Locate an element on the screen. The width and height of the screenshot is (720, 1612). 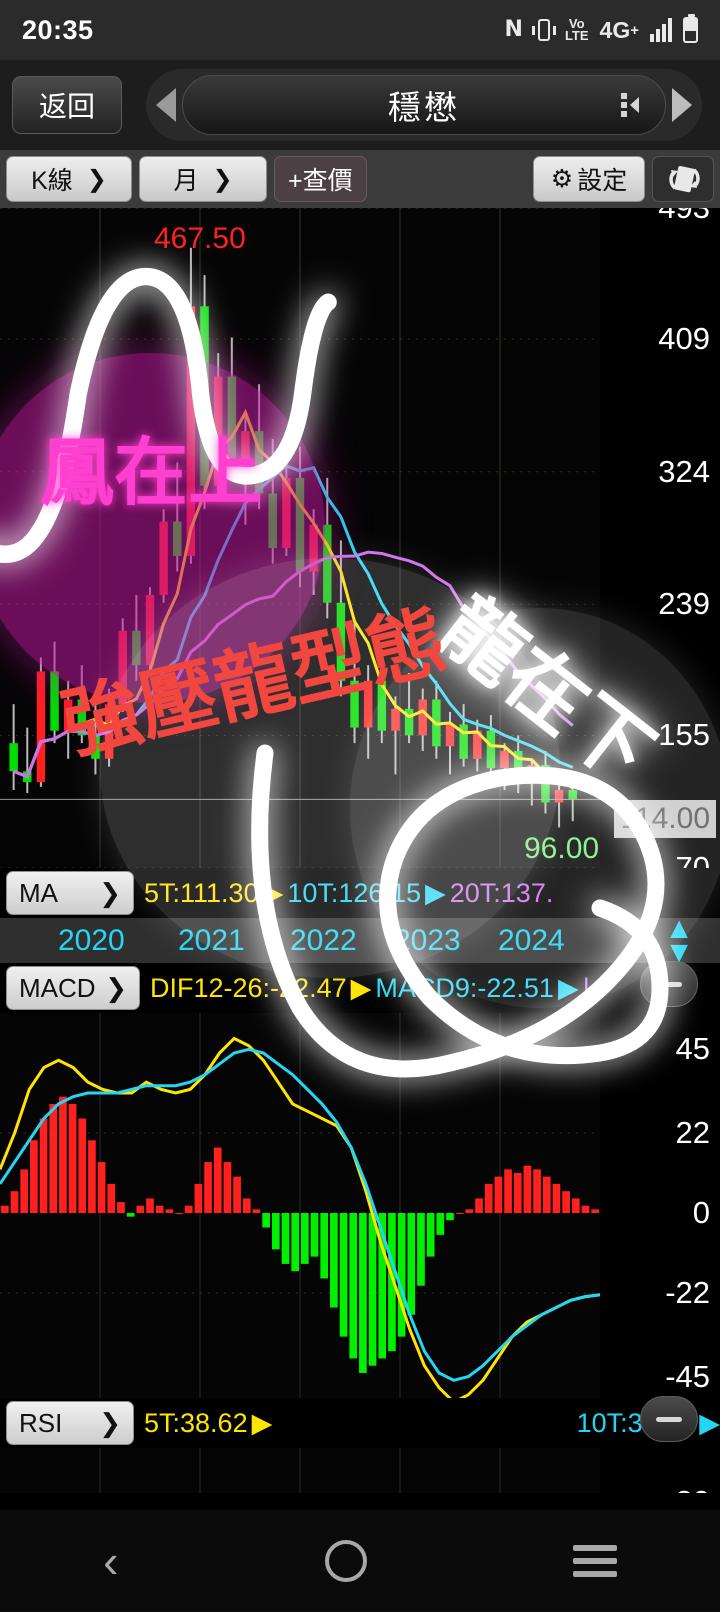
chart-toolbar: K線 ❯ 月 ❯ +查價 ⚙ 設定 is located at coordinates (360, 179).